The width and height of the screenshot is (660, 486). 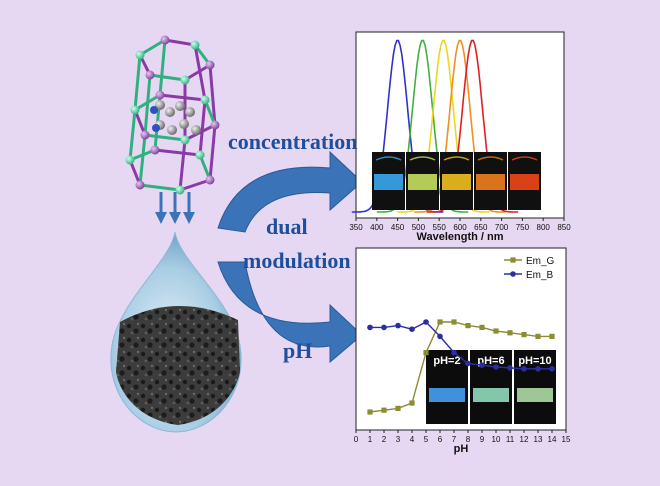 I want to click on spectra-tick-label: 800, so click(x=544, y=227).